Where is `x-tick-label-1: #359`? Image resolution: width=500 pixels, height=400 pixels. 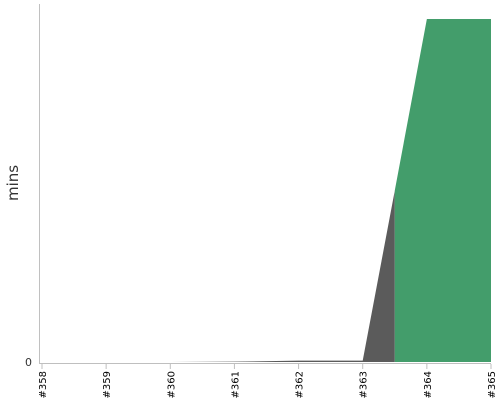
x-tick-label-1: #359 is located at coordinates (107, 384).